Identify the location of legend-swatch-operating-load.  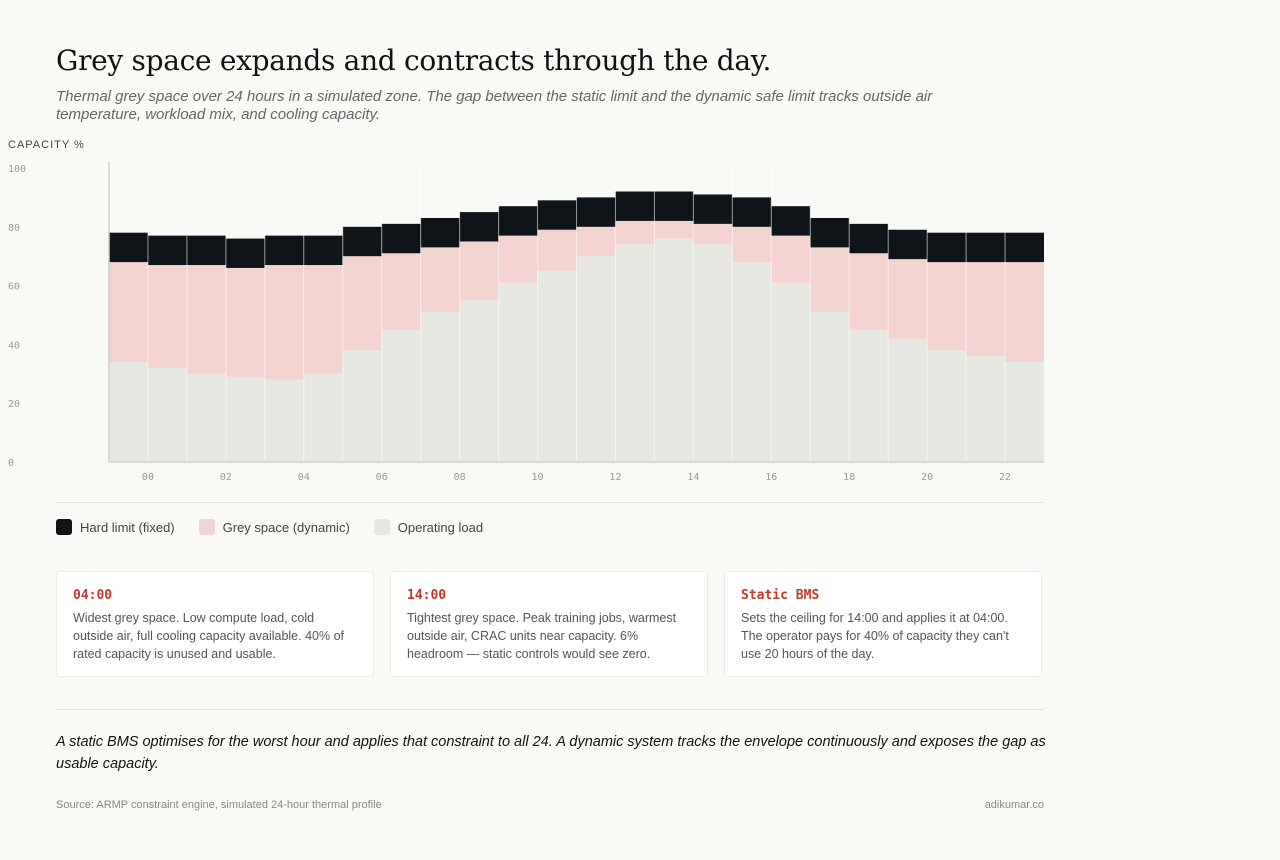
(381, 527).